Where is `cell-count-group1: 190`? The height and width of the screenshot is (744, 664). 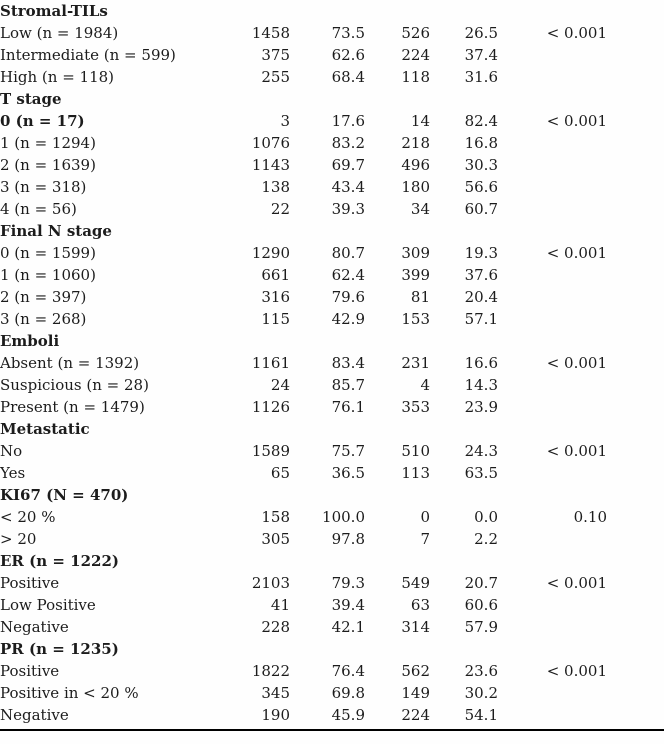
cell-count-group1: 190 is located at coordinates (275, 715).